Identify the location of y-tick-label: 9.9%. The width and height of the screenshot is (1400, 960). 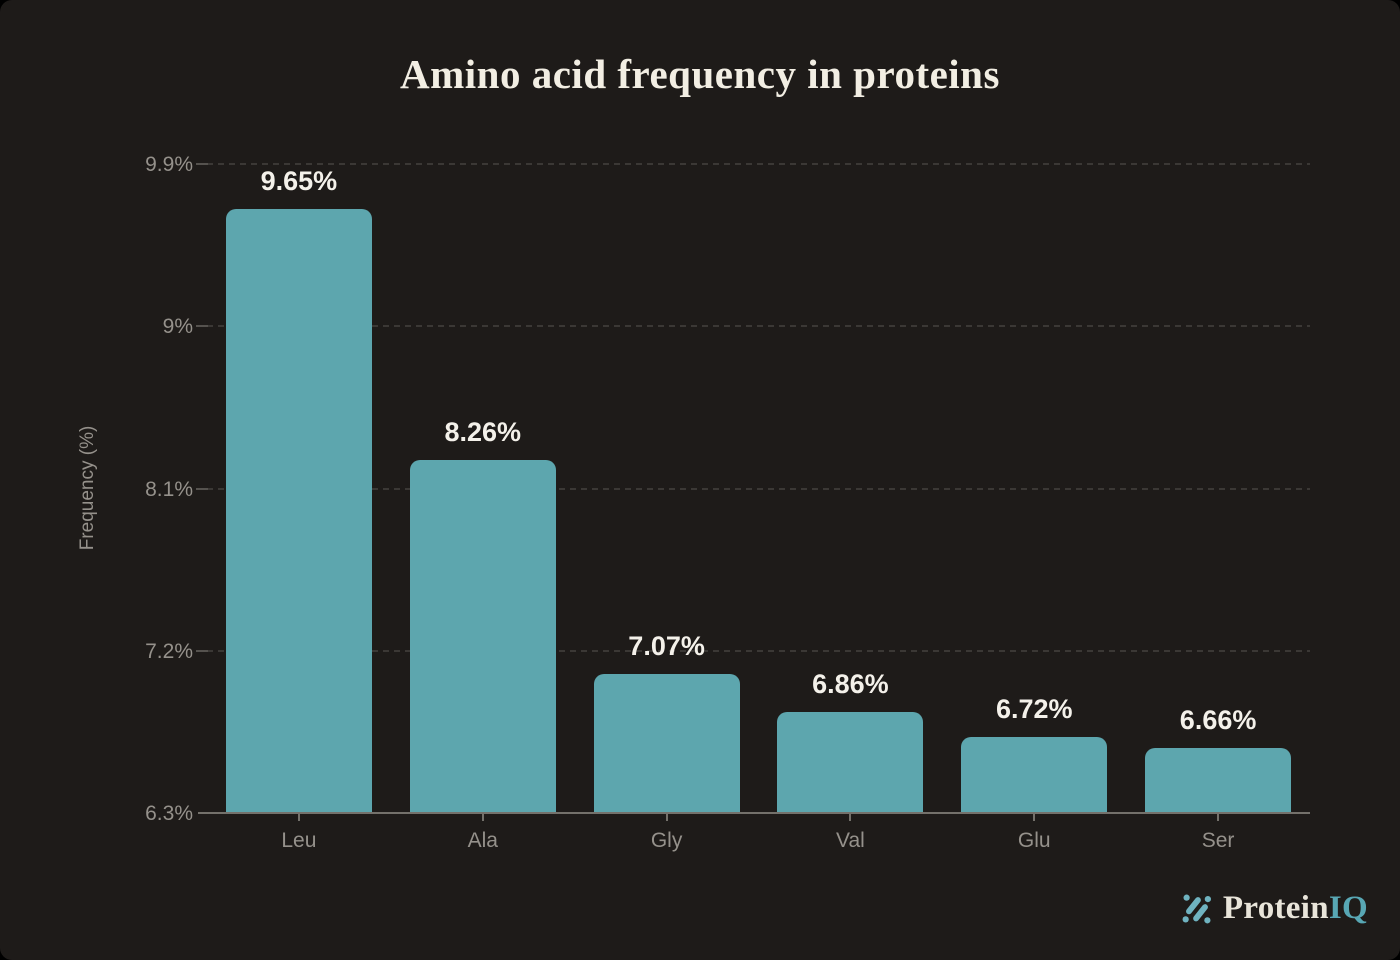
(169, 164).